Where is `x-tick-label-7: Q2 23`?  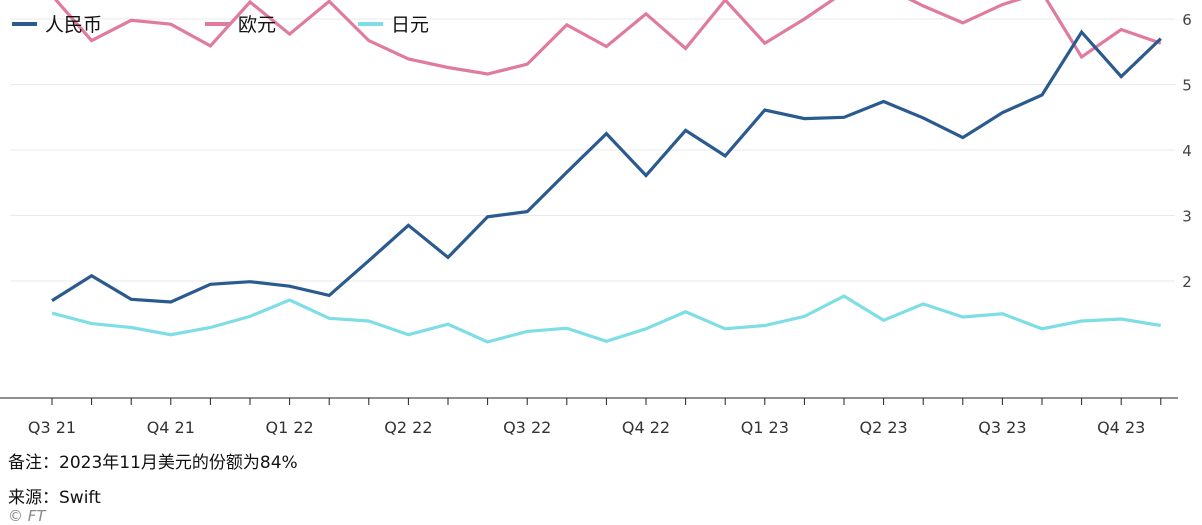
x-tick-label-7: Q2 23 is located at coordinates (883, 427).